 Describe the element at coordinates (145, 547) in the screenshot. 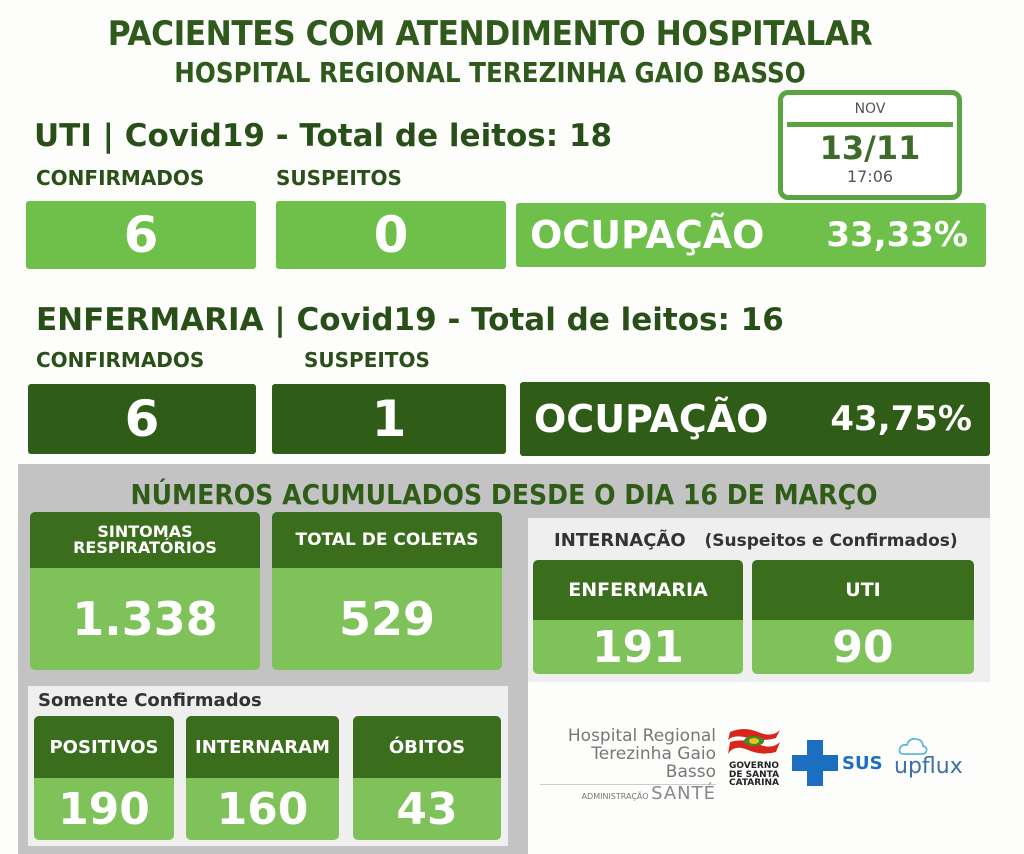

I see `symptoms-label-line2: RESPIRATÓRIOS` at that location.